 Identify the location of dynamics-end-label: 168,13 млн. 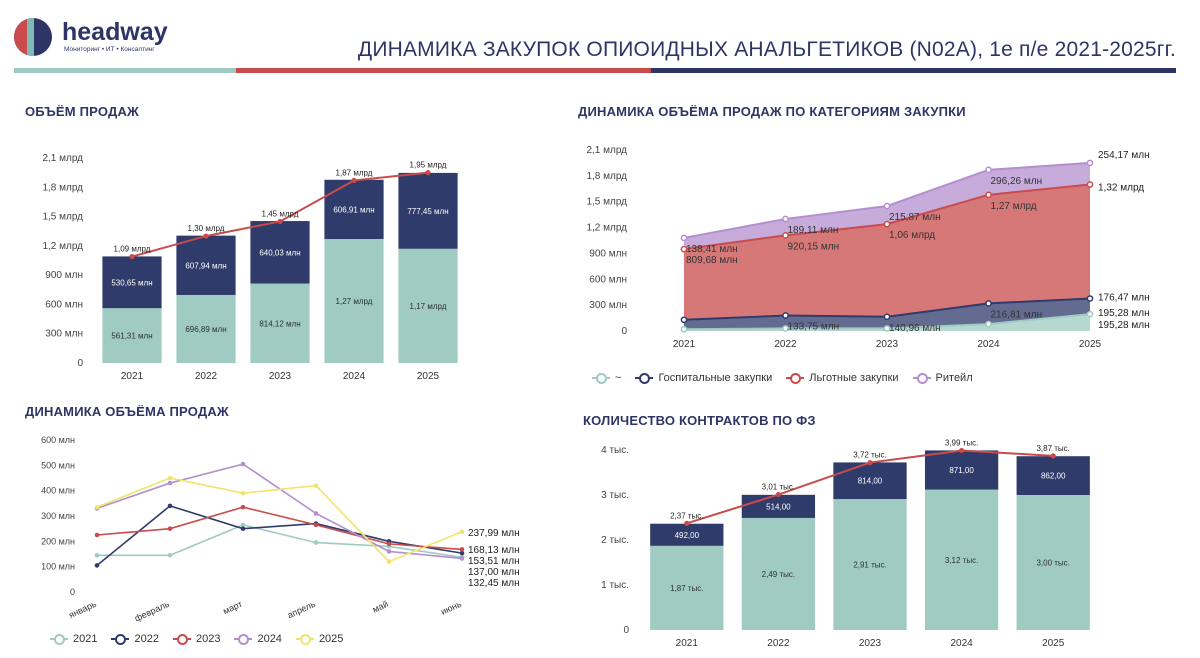
(494, 550).